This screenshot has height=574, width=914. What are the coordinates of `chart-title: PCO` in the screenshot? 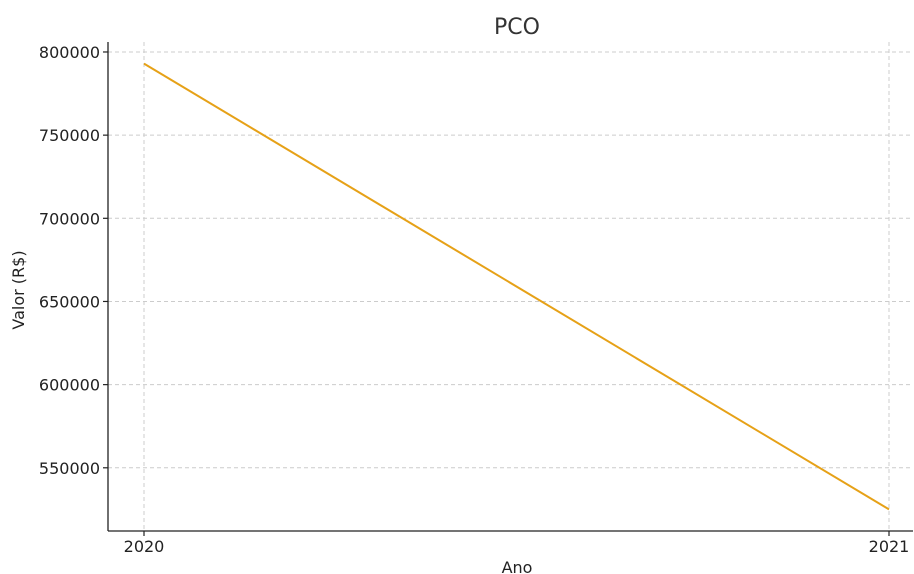 It's located at (517, 27).